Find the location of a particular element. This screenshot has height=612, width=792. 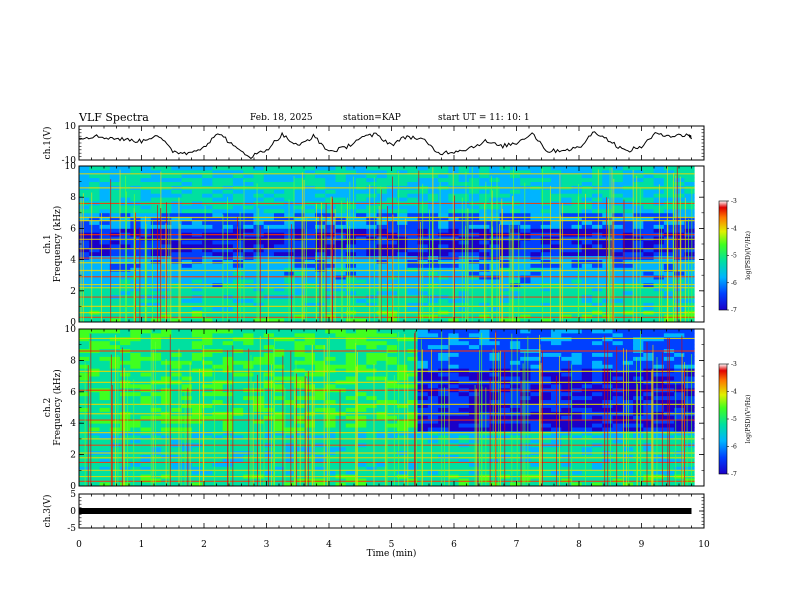

ch1-series-line is located at coordinates (385, 145).